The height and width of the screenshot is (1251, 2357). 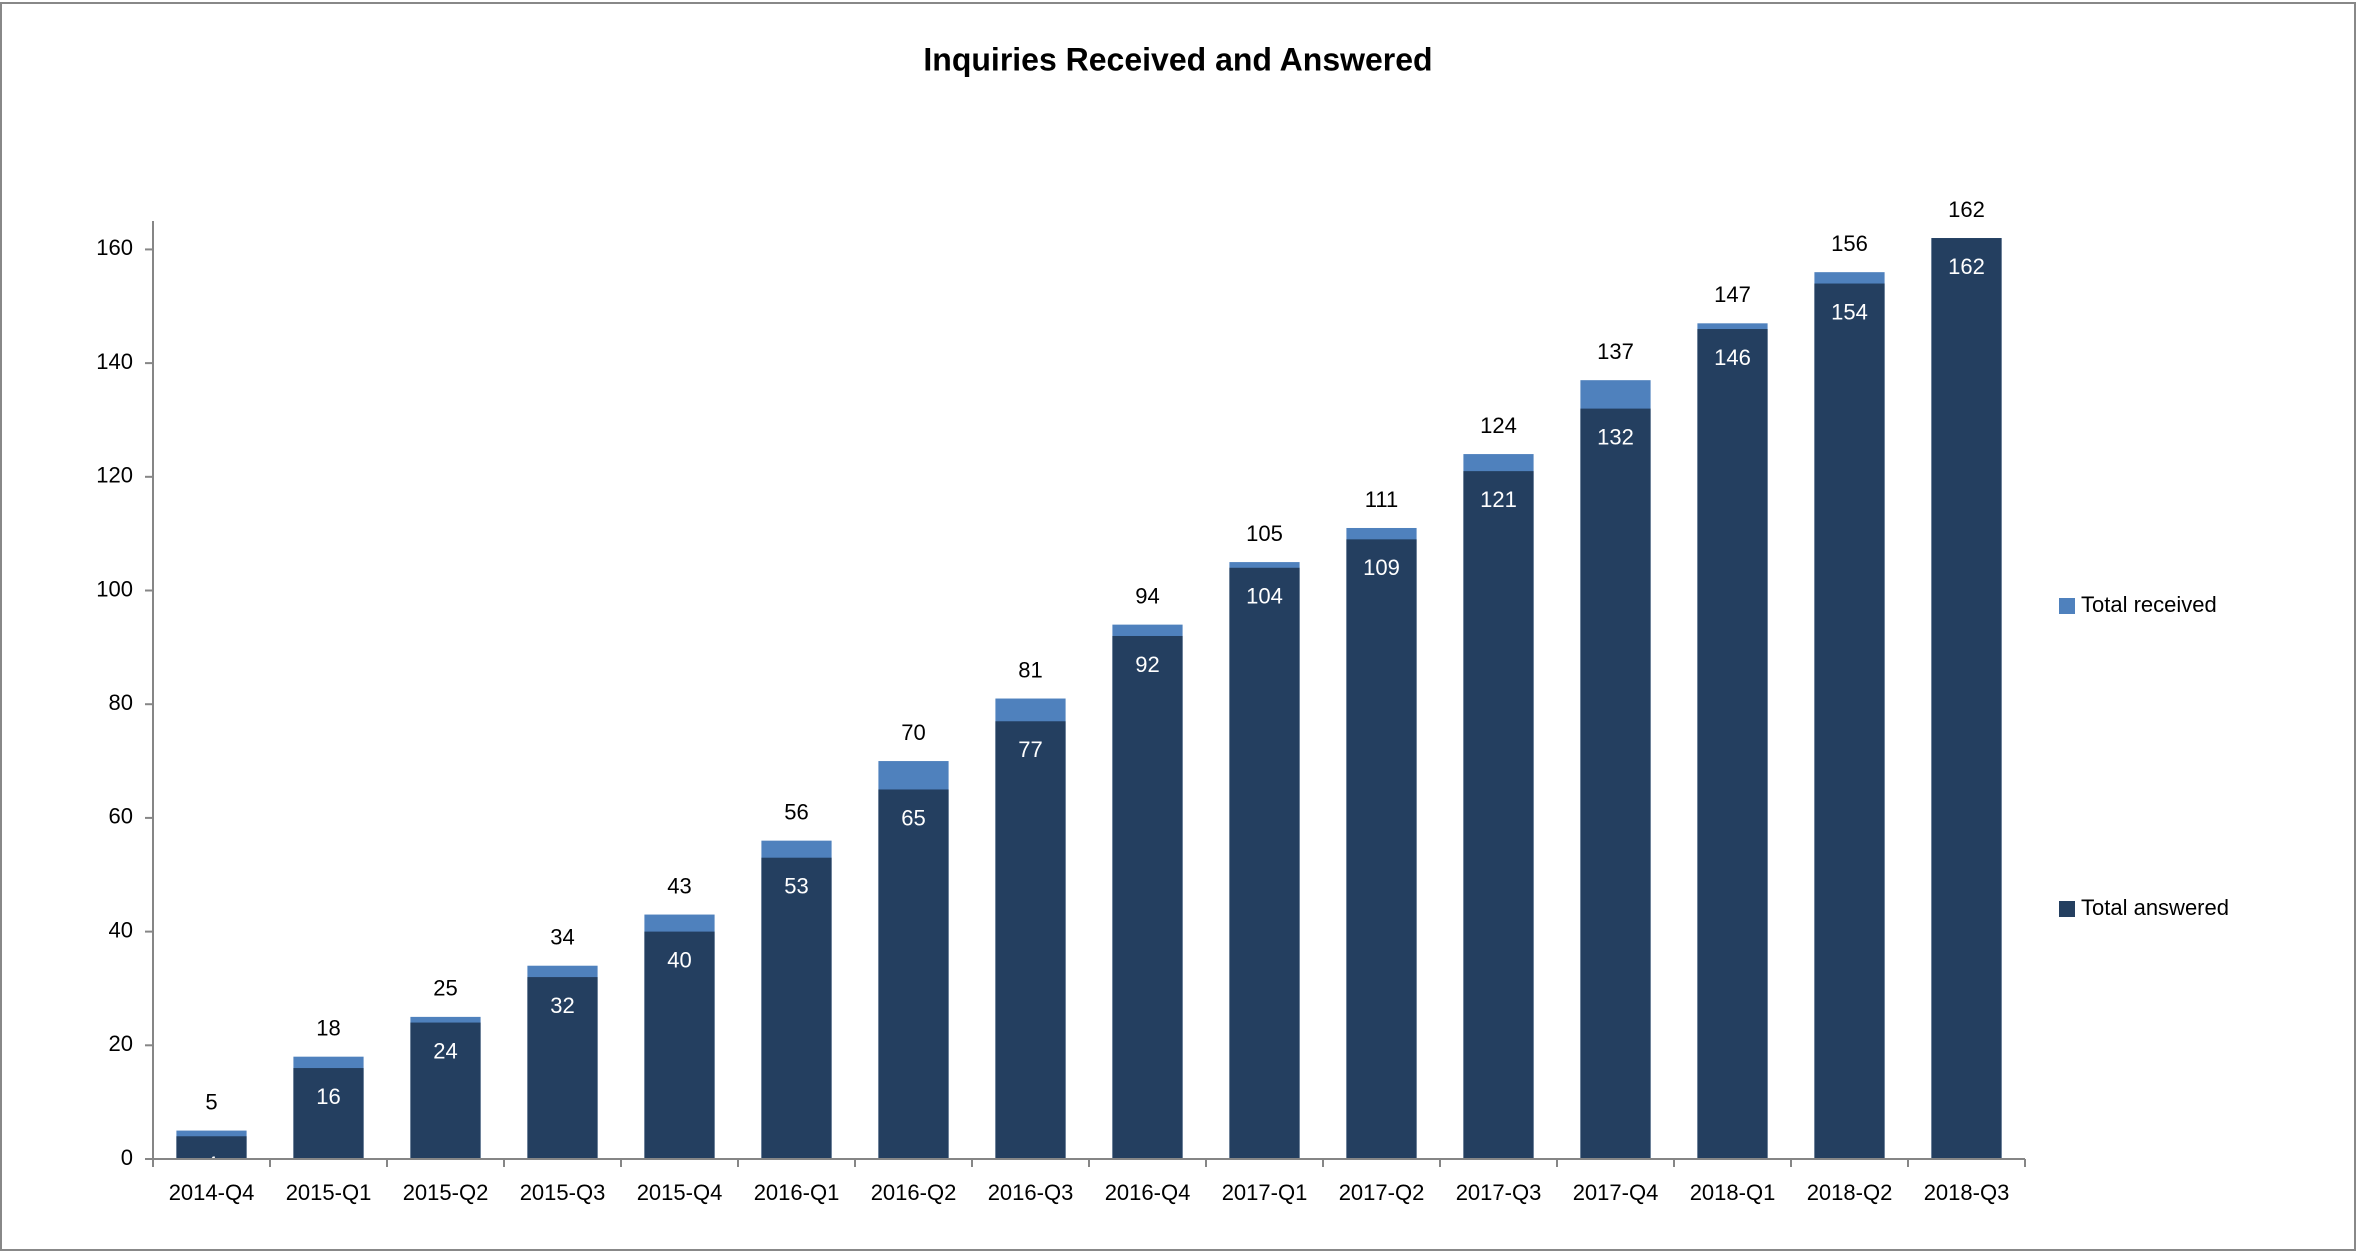 I want to click on value-label: 70, so click(x=913, y=732).